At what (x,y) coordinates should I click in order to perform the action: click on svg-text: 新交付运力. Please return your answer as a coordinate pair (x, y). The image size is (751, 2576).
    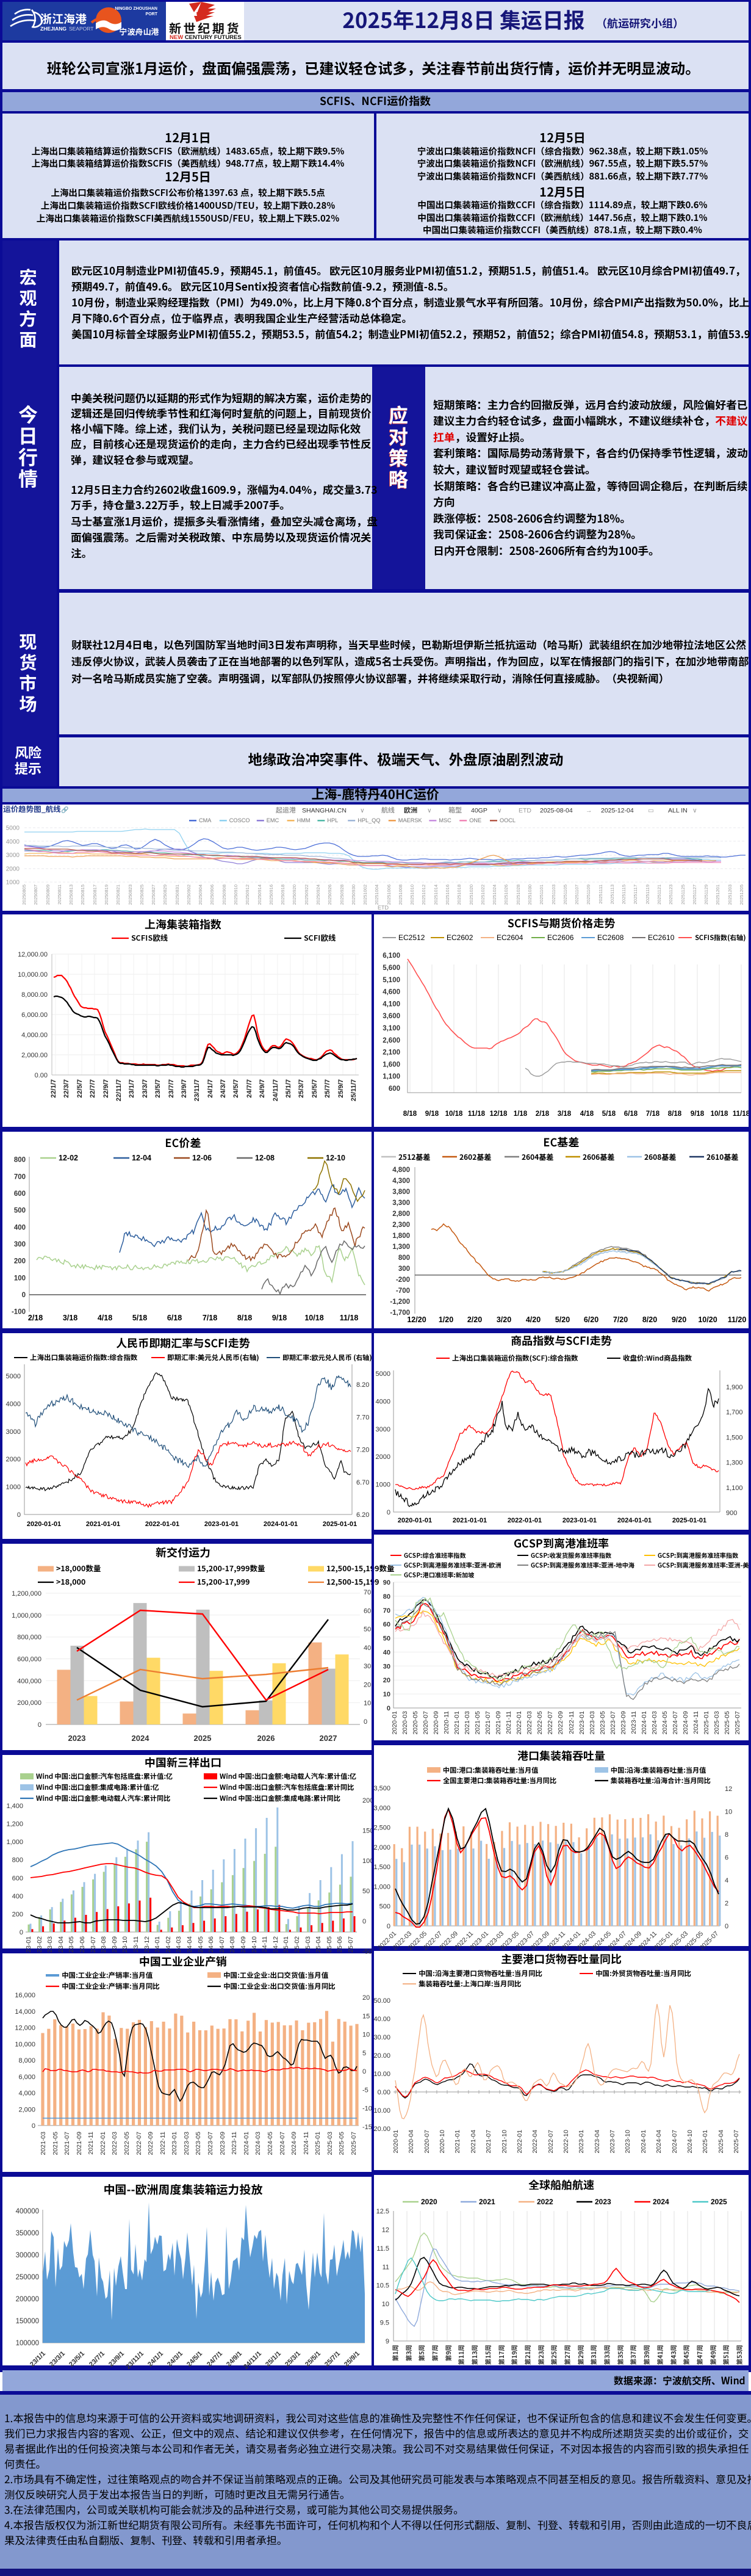
    Looking at the image, I should click on (183, 1552).